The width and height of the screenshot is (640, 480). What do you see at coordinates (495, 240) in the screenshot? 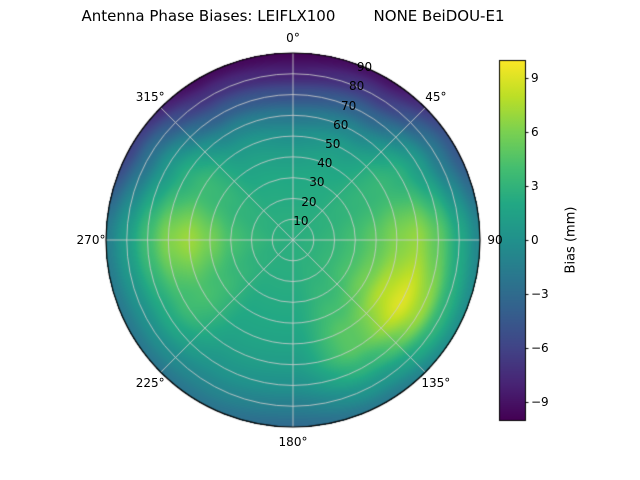
I see `azimuth-tick-label: 90` at bounding box center [495, 240].